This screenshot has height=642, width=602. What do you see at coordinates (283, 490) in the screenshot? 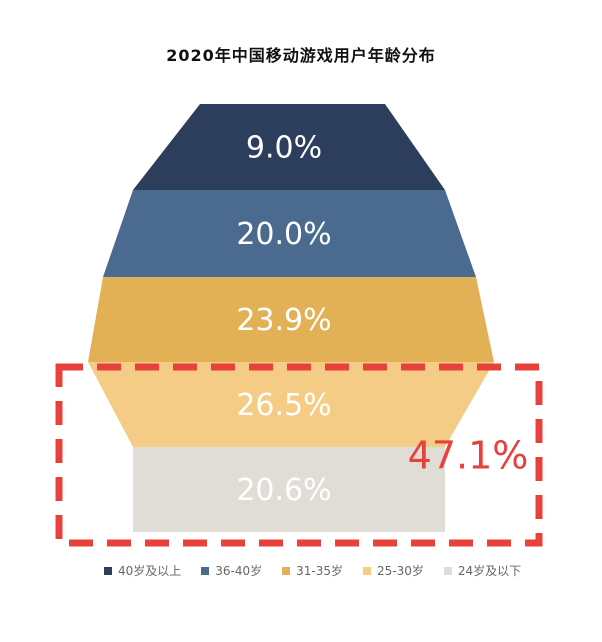
I see `segment-value-label: 20.6%` at bounding box center [283, 490].